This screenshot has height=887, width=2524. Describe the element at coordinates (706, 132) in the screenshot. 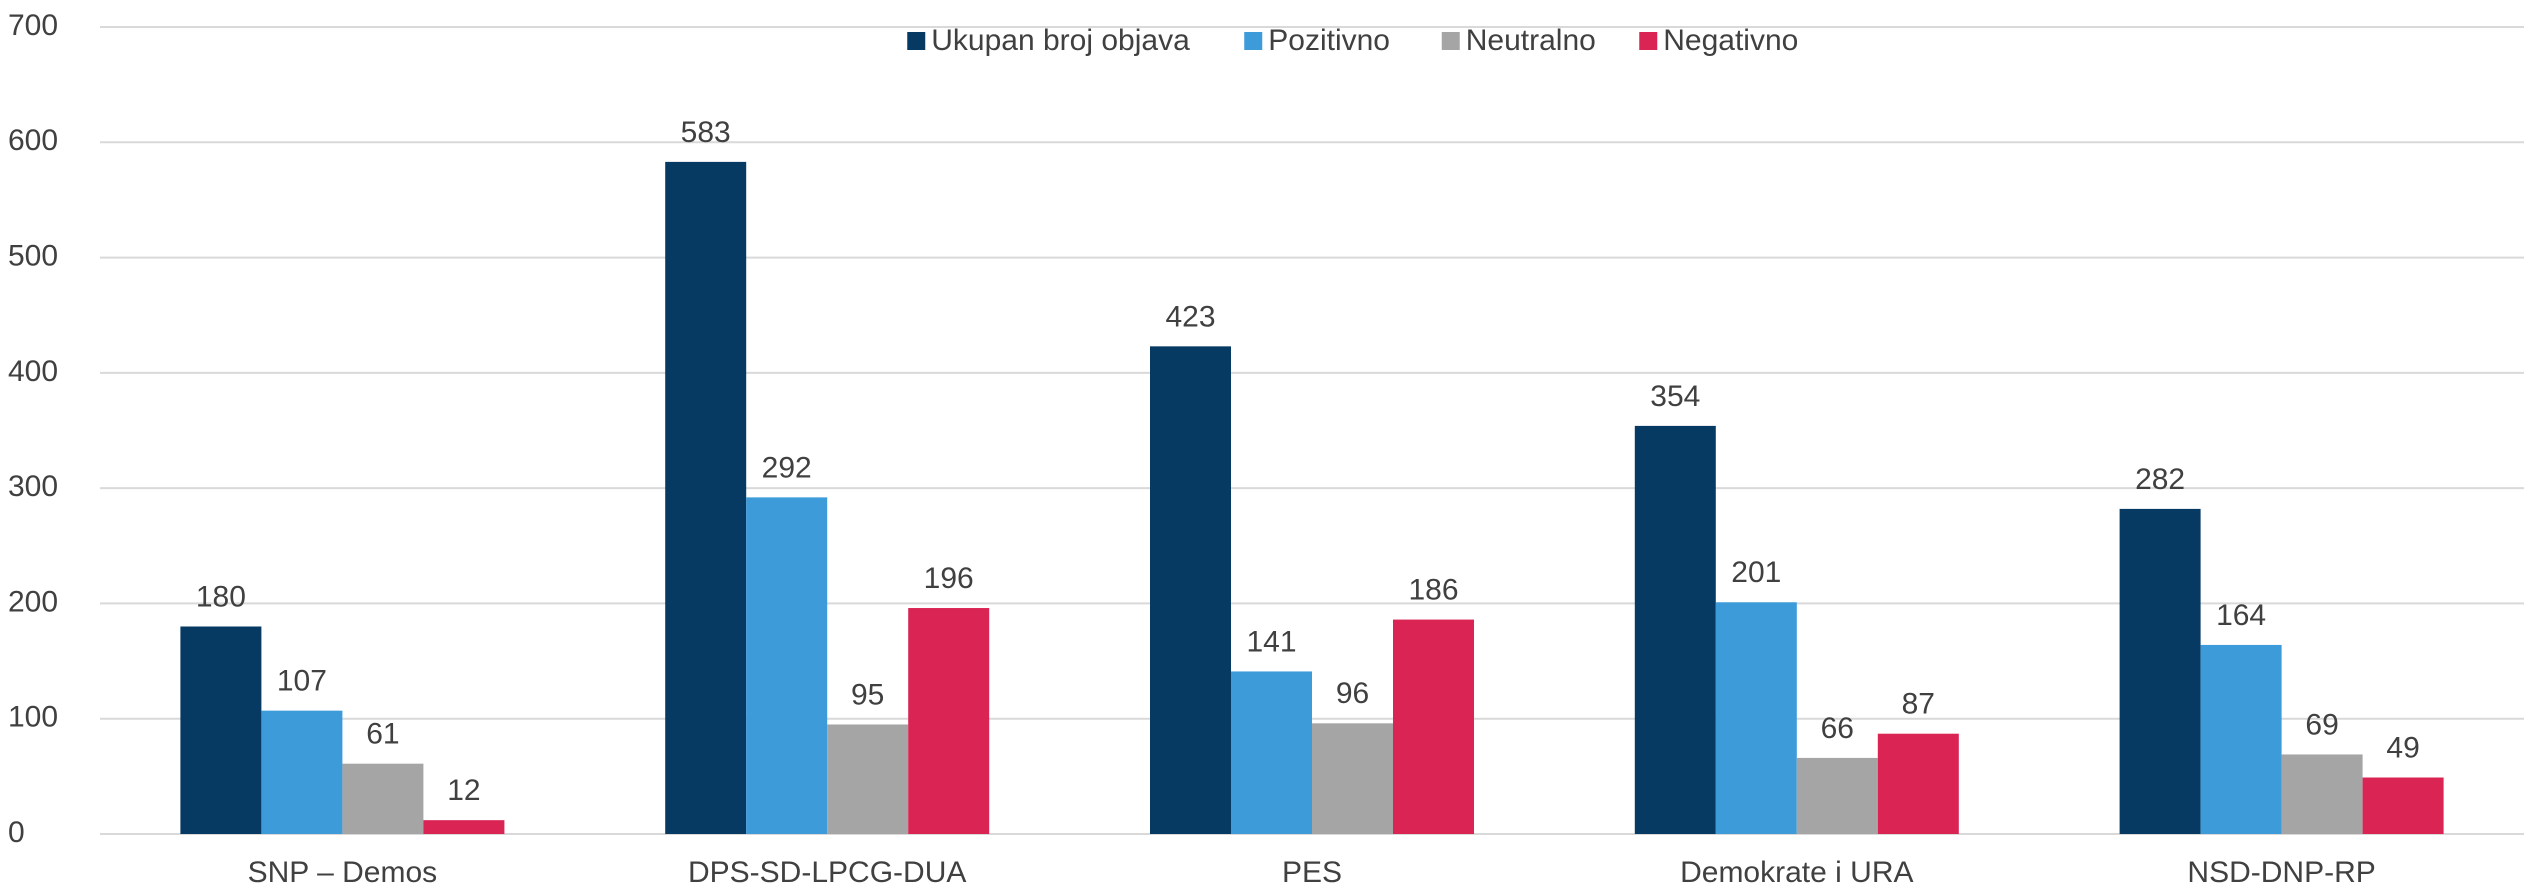

I see `data-label: 583` at that location.